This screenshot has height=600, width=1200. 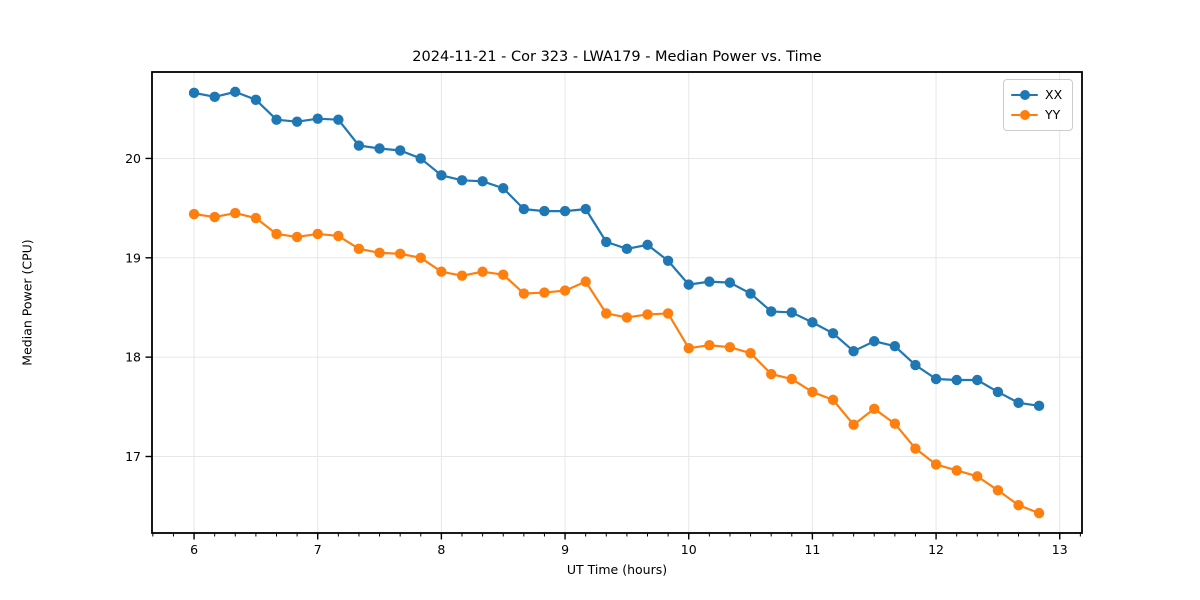 I want to click on x-tick-label: 11, so click(x=812, y=549).